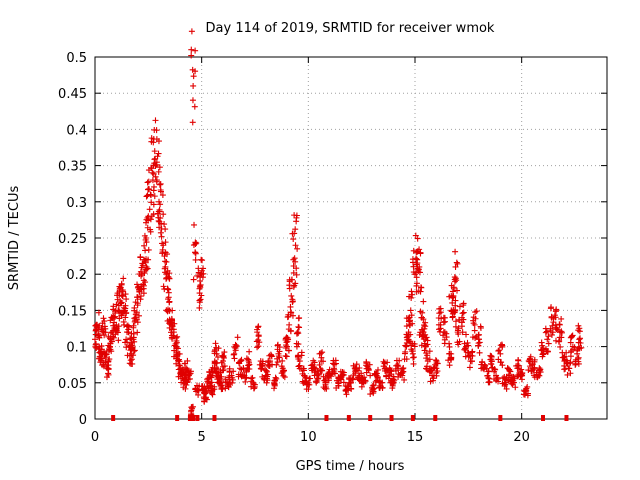 The height and width of the screenshot is (480, 640). What do you see at coordinates (76, 203) in the screenshot?
I see `y-tick-label: 0.3` at bounding box center [76, 203].